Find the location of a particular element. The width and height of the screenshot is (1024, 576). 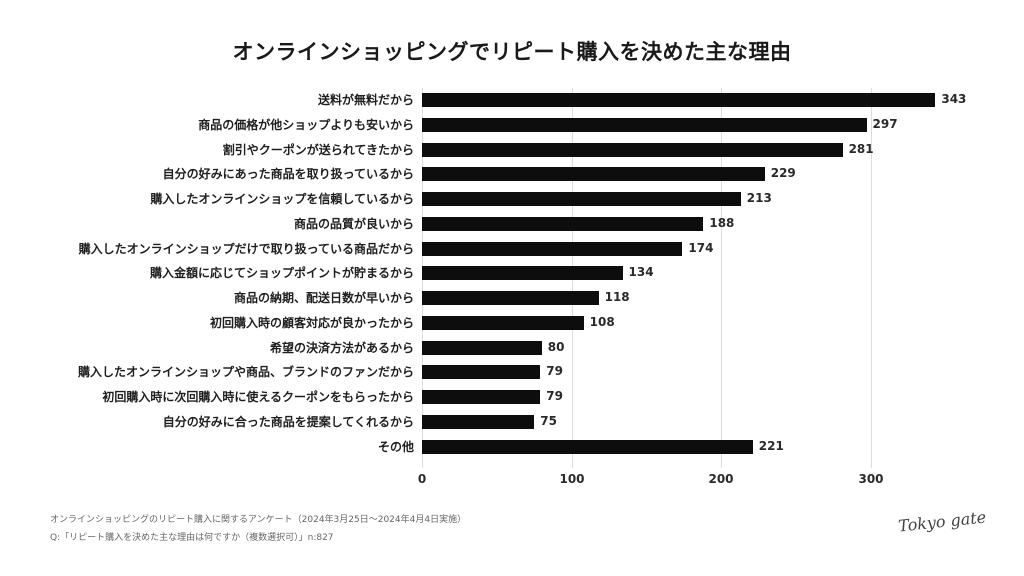

x-tick-0: 0 is located at coordinates (422, 479).